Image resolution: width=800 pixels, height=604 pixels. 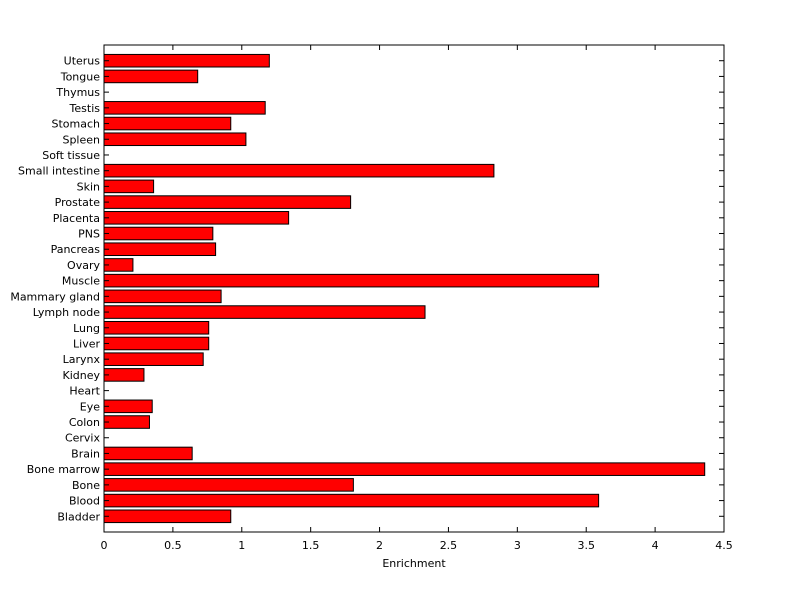 I want to click on y-tick-label: Kidney, so click(x=81, y=375).